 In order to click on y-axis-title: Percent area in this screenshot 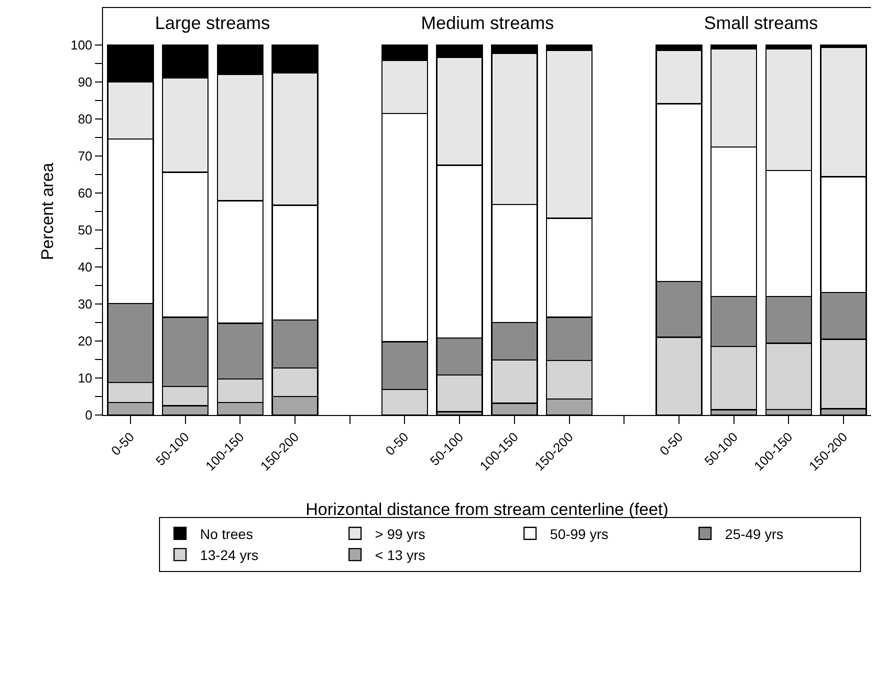, I will do `click(48, 211)`.